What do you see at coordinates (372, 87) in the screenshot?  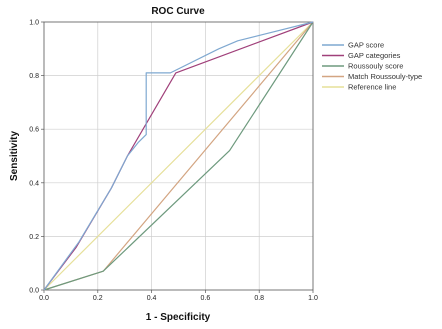 I see `legend-label-reference-line: Reference line` at bounding box center [372, 87].